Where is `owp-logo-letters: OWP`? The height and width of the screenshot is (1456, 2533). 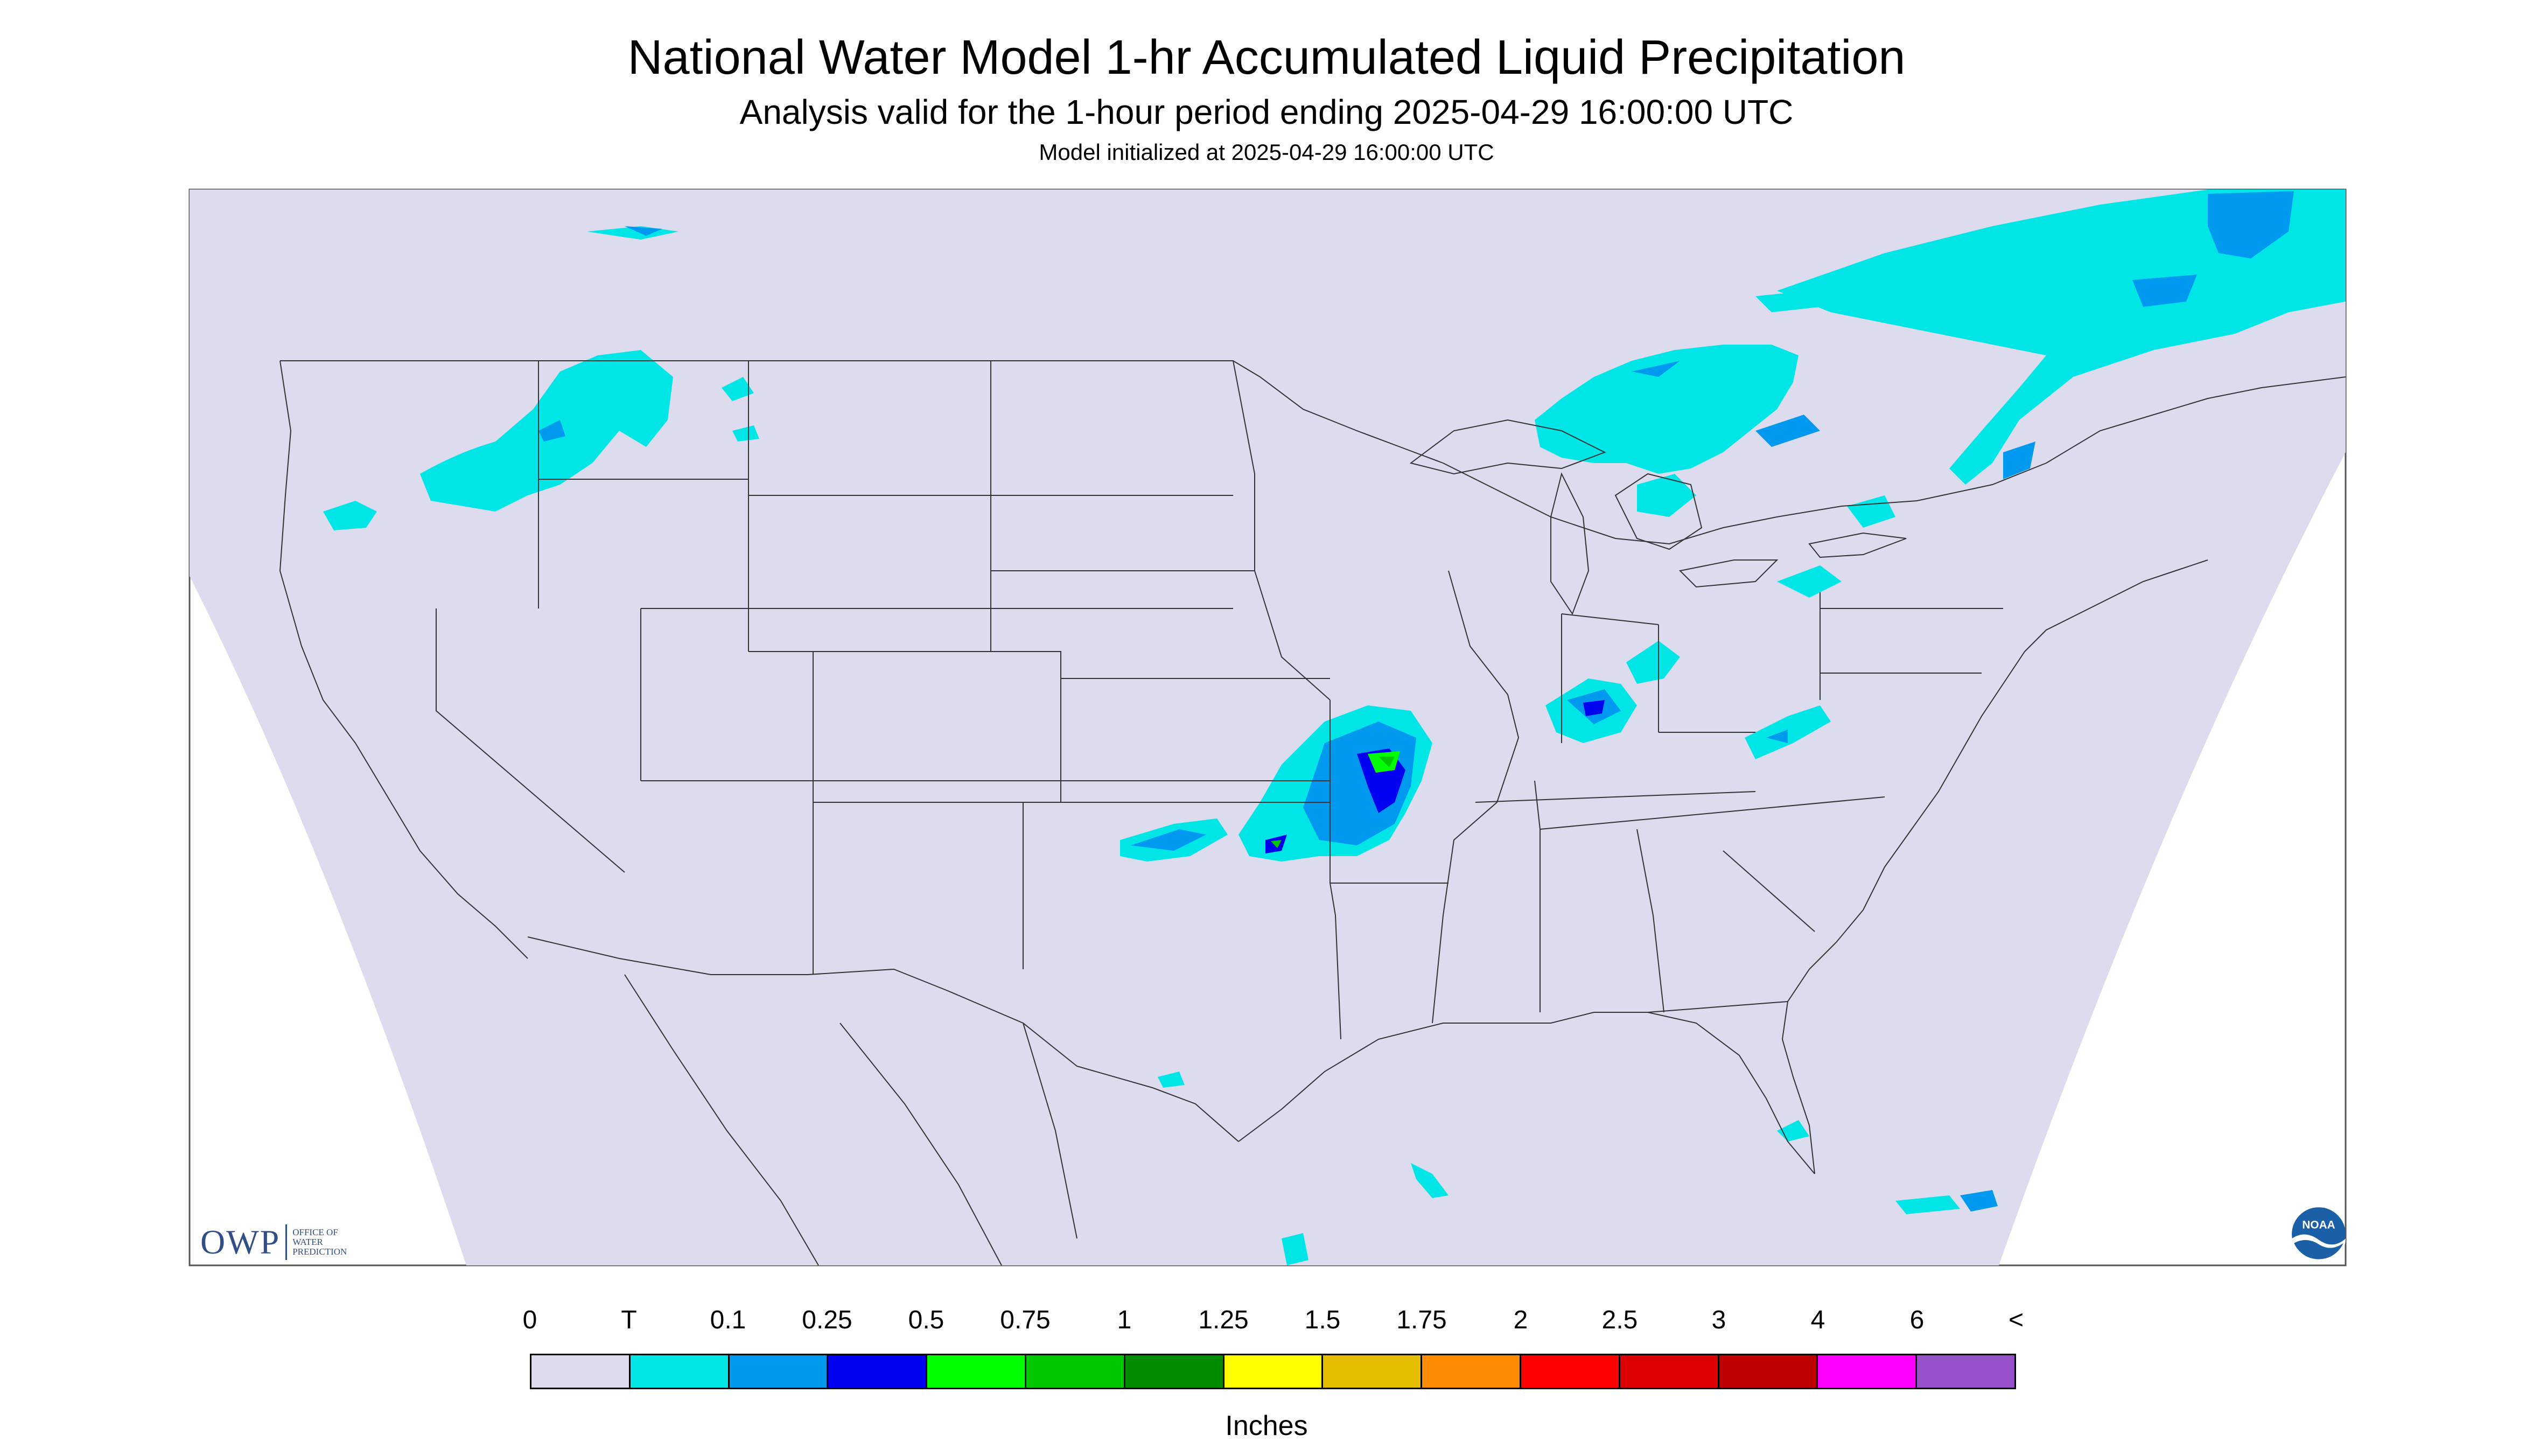 owp-logo-letters: OWP is located at coordinates (240, 1242).